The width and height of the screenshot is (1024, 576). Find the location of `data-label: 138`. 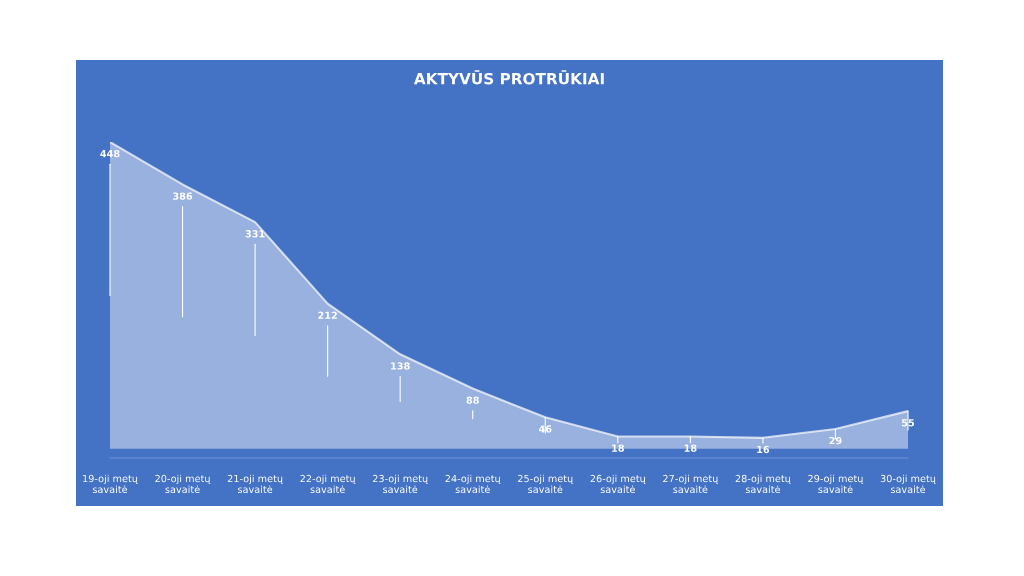

data-label: 138 is located at coordinates (400, 366).